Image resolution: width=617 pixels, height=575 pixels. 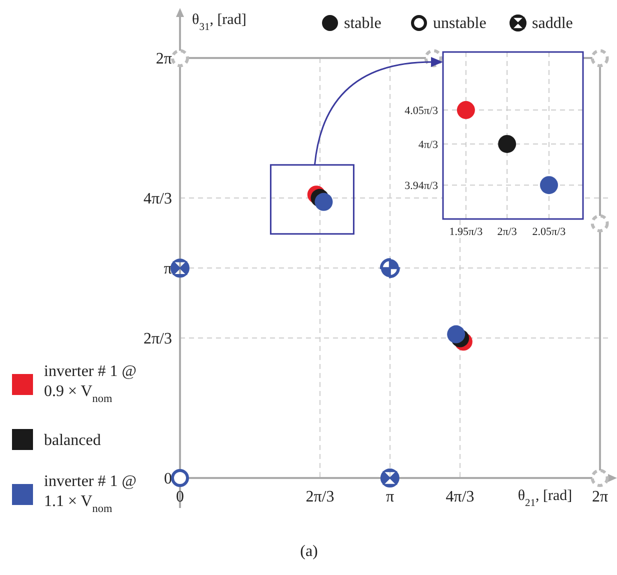 What do you see at coordinates (600, 497) in the screenshot?
I see `x-tick-label: 2π` at bounding box center [600, 497].